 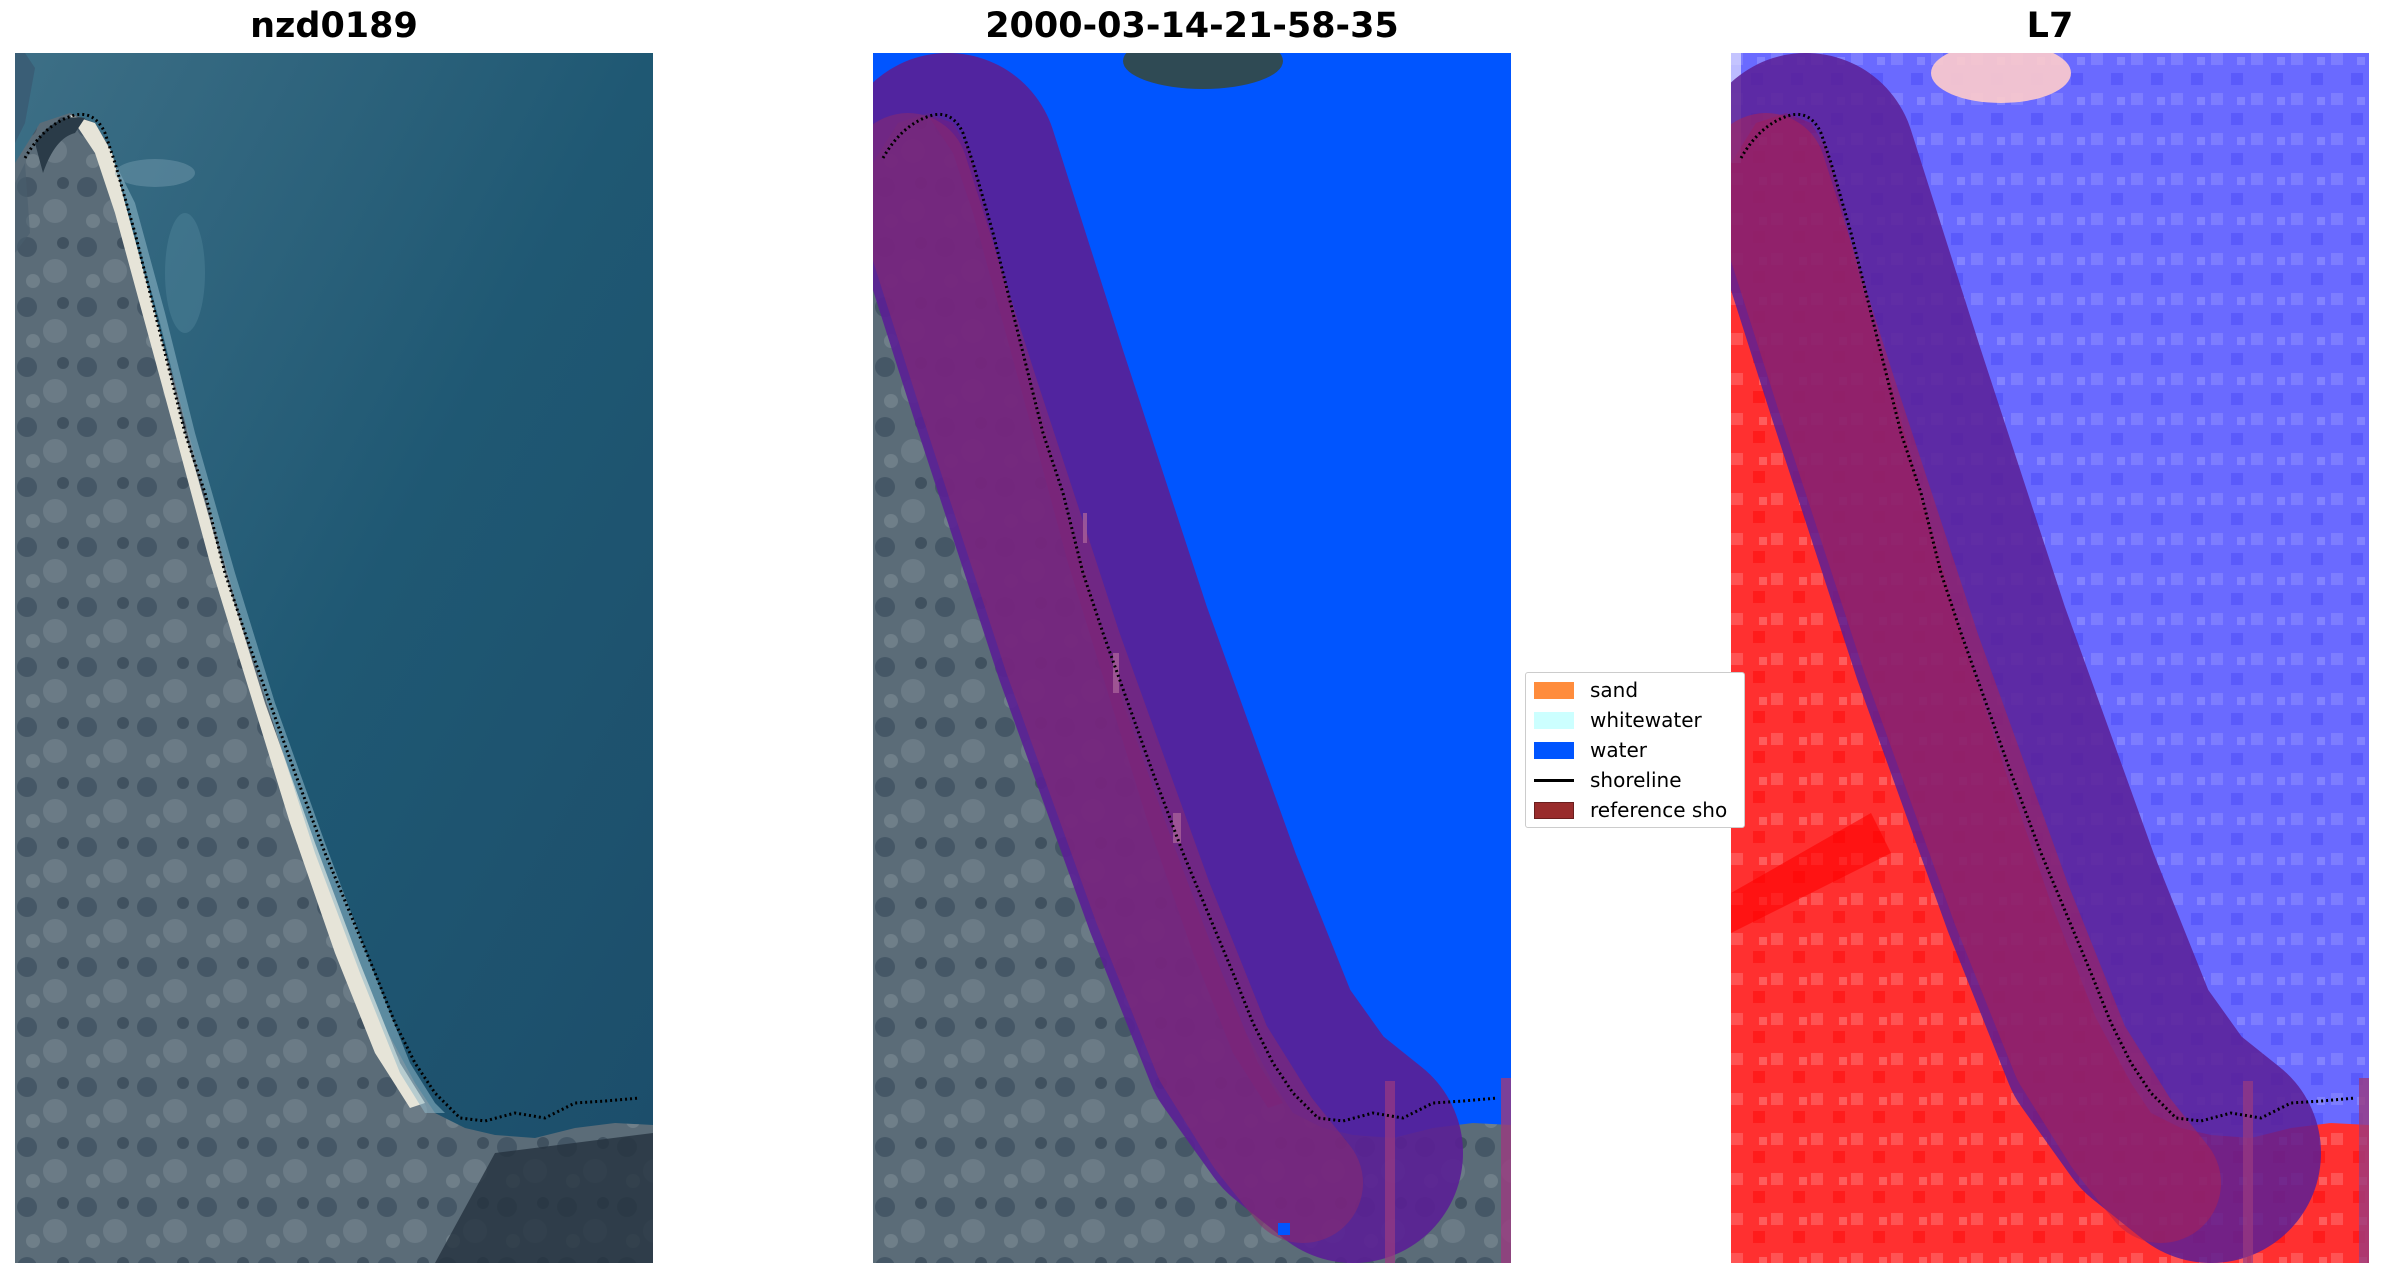 I want to click on water-swatch, so click(x=1554, y=750).